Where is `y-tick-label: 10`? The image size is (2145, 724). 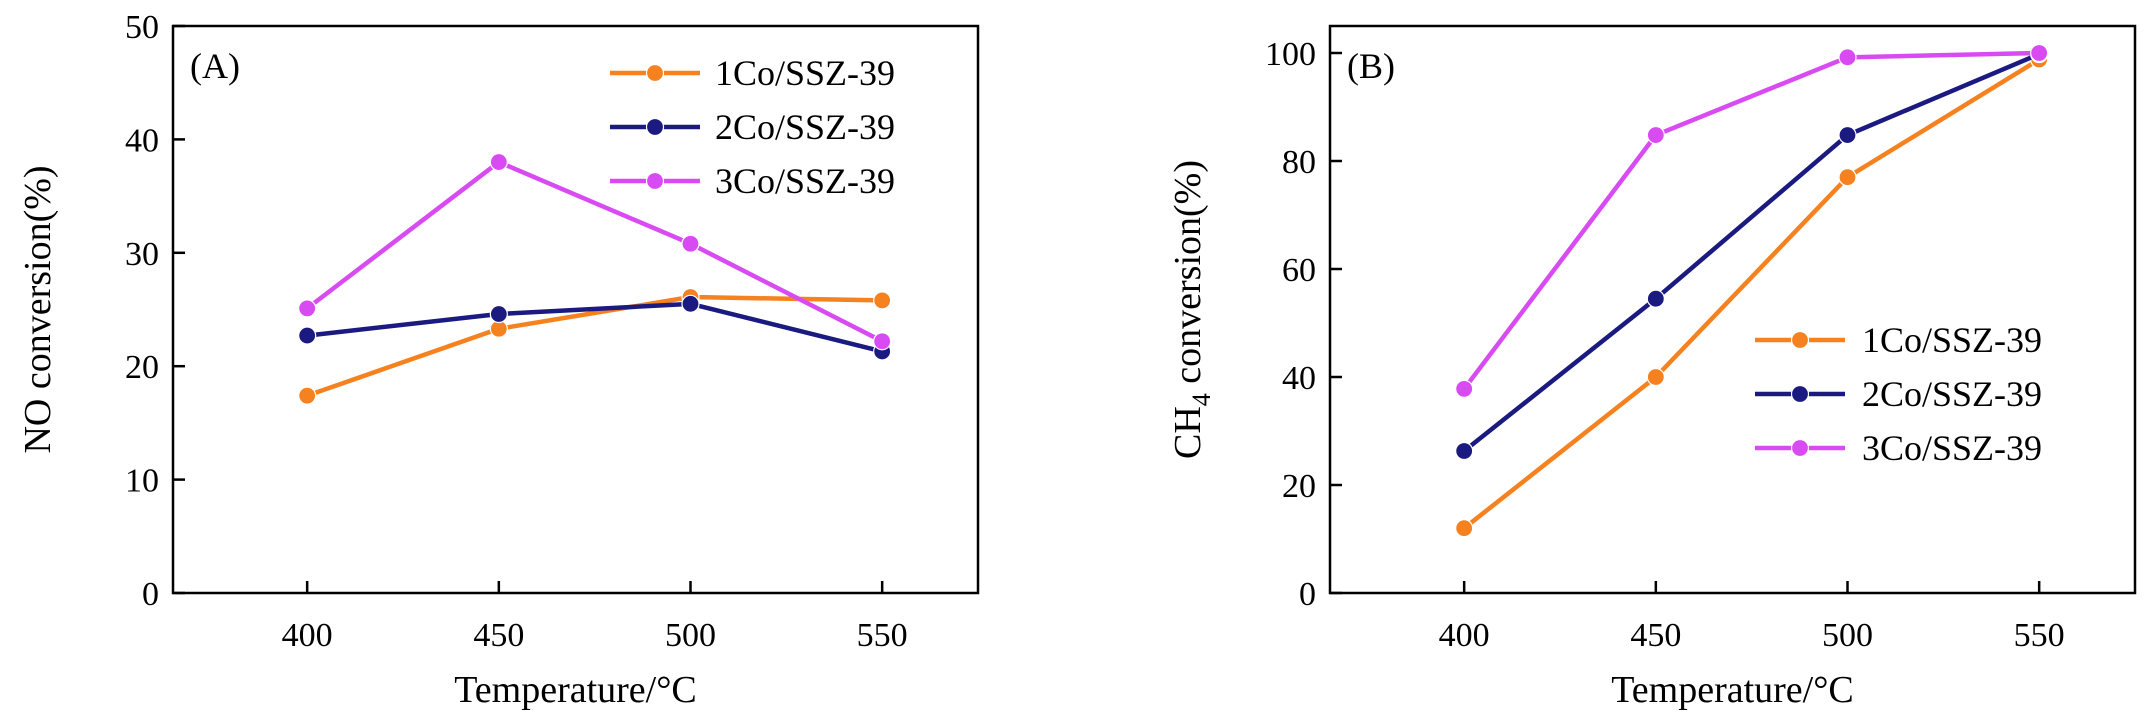
y-tick-label: 10 is located at coordinates (142, 481).